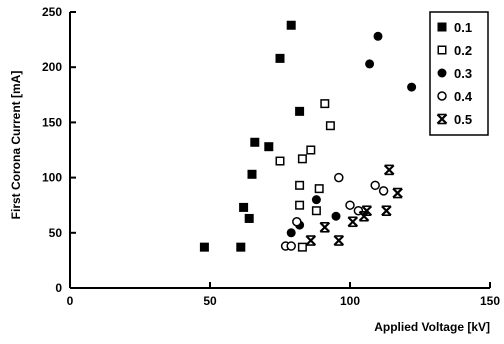  Describe the element at coordinates (463, 96) in the screenshot. I see `legend-label: 0.4` at that location.